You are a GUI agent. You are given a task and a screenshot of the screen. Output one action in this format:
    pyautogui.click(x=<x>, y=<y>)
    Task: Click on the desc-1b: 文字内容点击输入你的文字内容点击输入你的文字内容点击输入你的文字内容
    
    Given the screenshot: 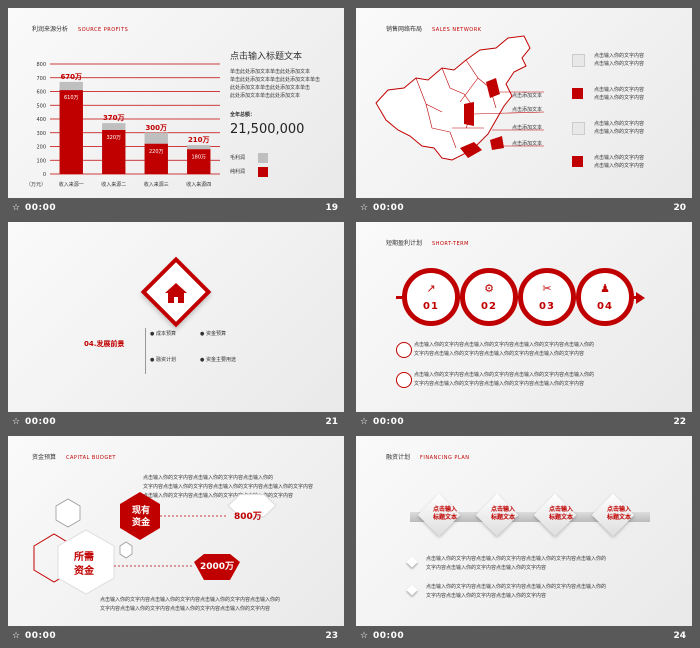 What is the action you would take?
    pyautogui.click(x=499, y=354)
    